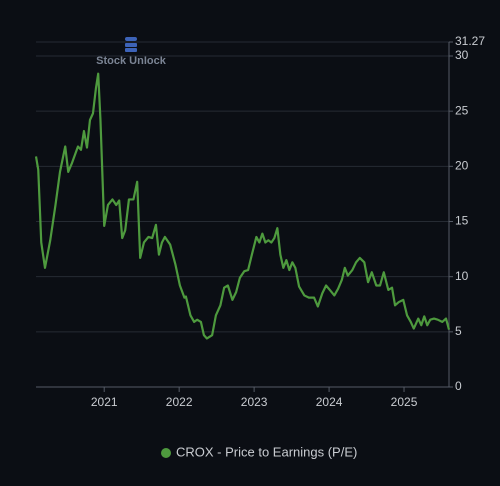 The image size is (500, 486). I want to click on x-tick-label: 2024, so click(329, 402).